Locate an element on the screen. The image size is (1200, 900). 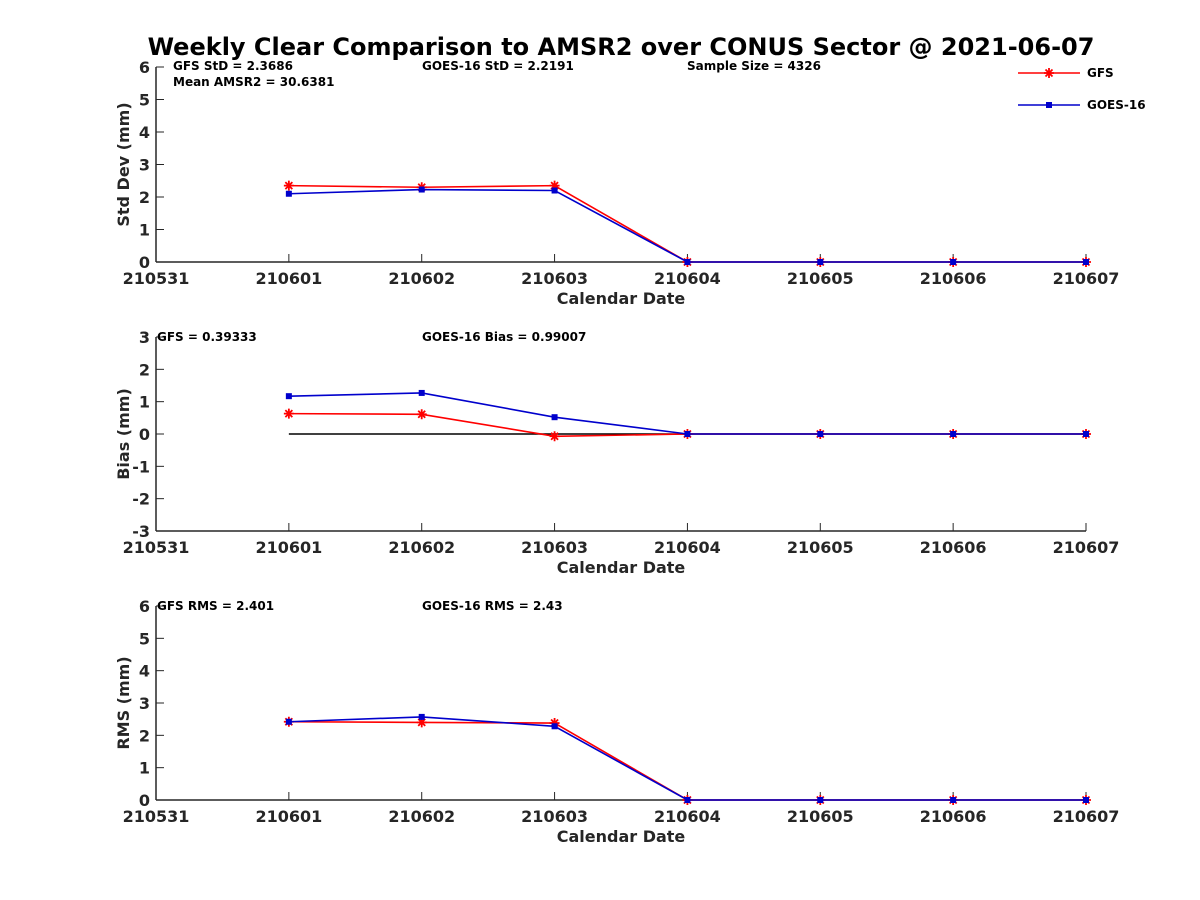
stat-label: GFS StD = 2.3686 is located at coordinates (233, 66).